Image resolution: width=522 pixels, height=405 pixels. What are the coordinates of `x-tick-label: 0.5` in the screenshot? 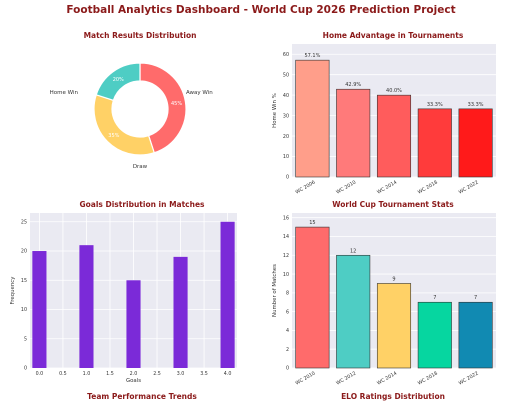 It's located at (63, 374).